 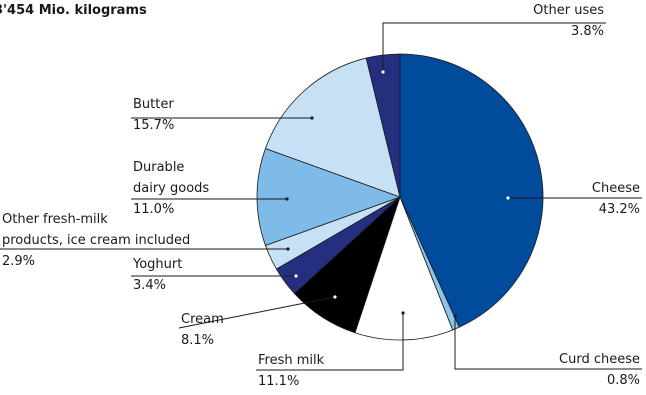 I want to click on leader-dot-butter, so click(x=312, y=118).